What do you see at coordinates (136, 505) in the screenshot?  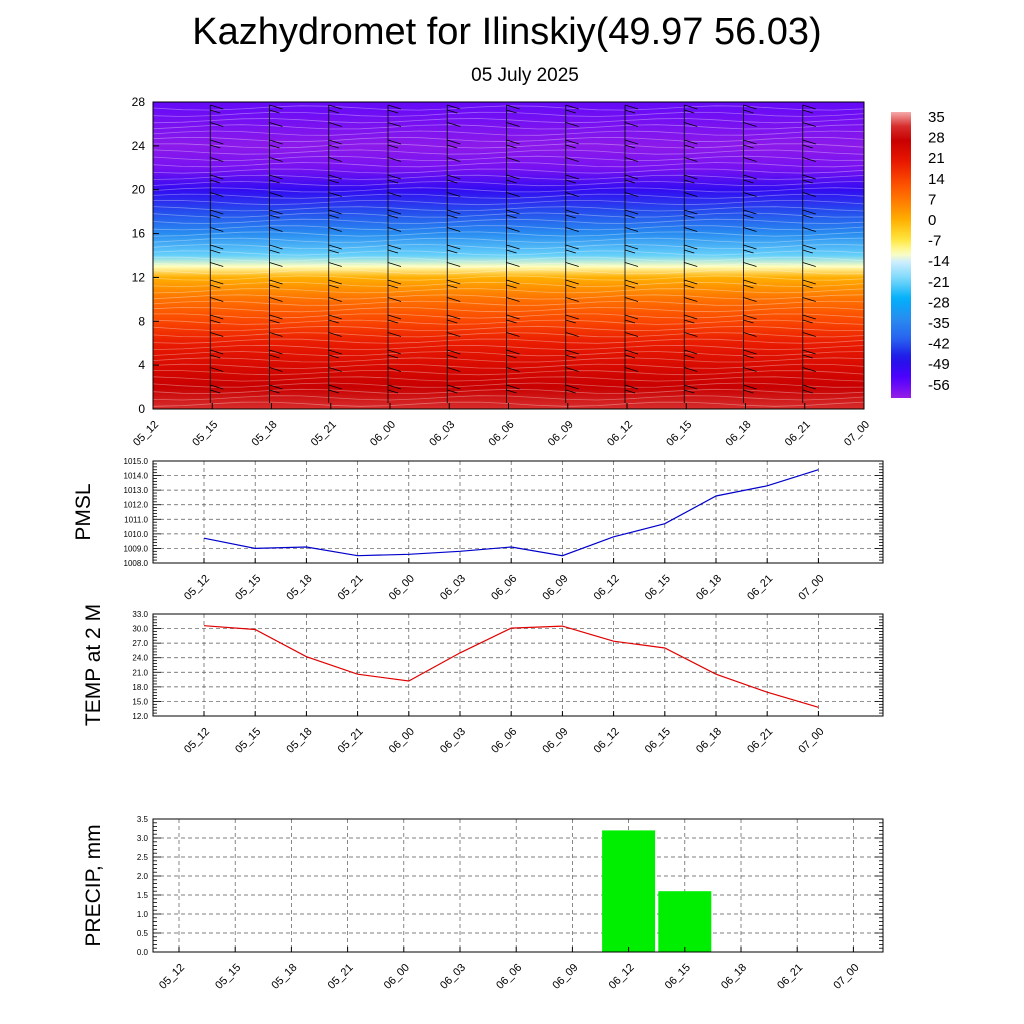 I see `ytick-label: 1012.0` at bounding box center [136, 505].